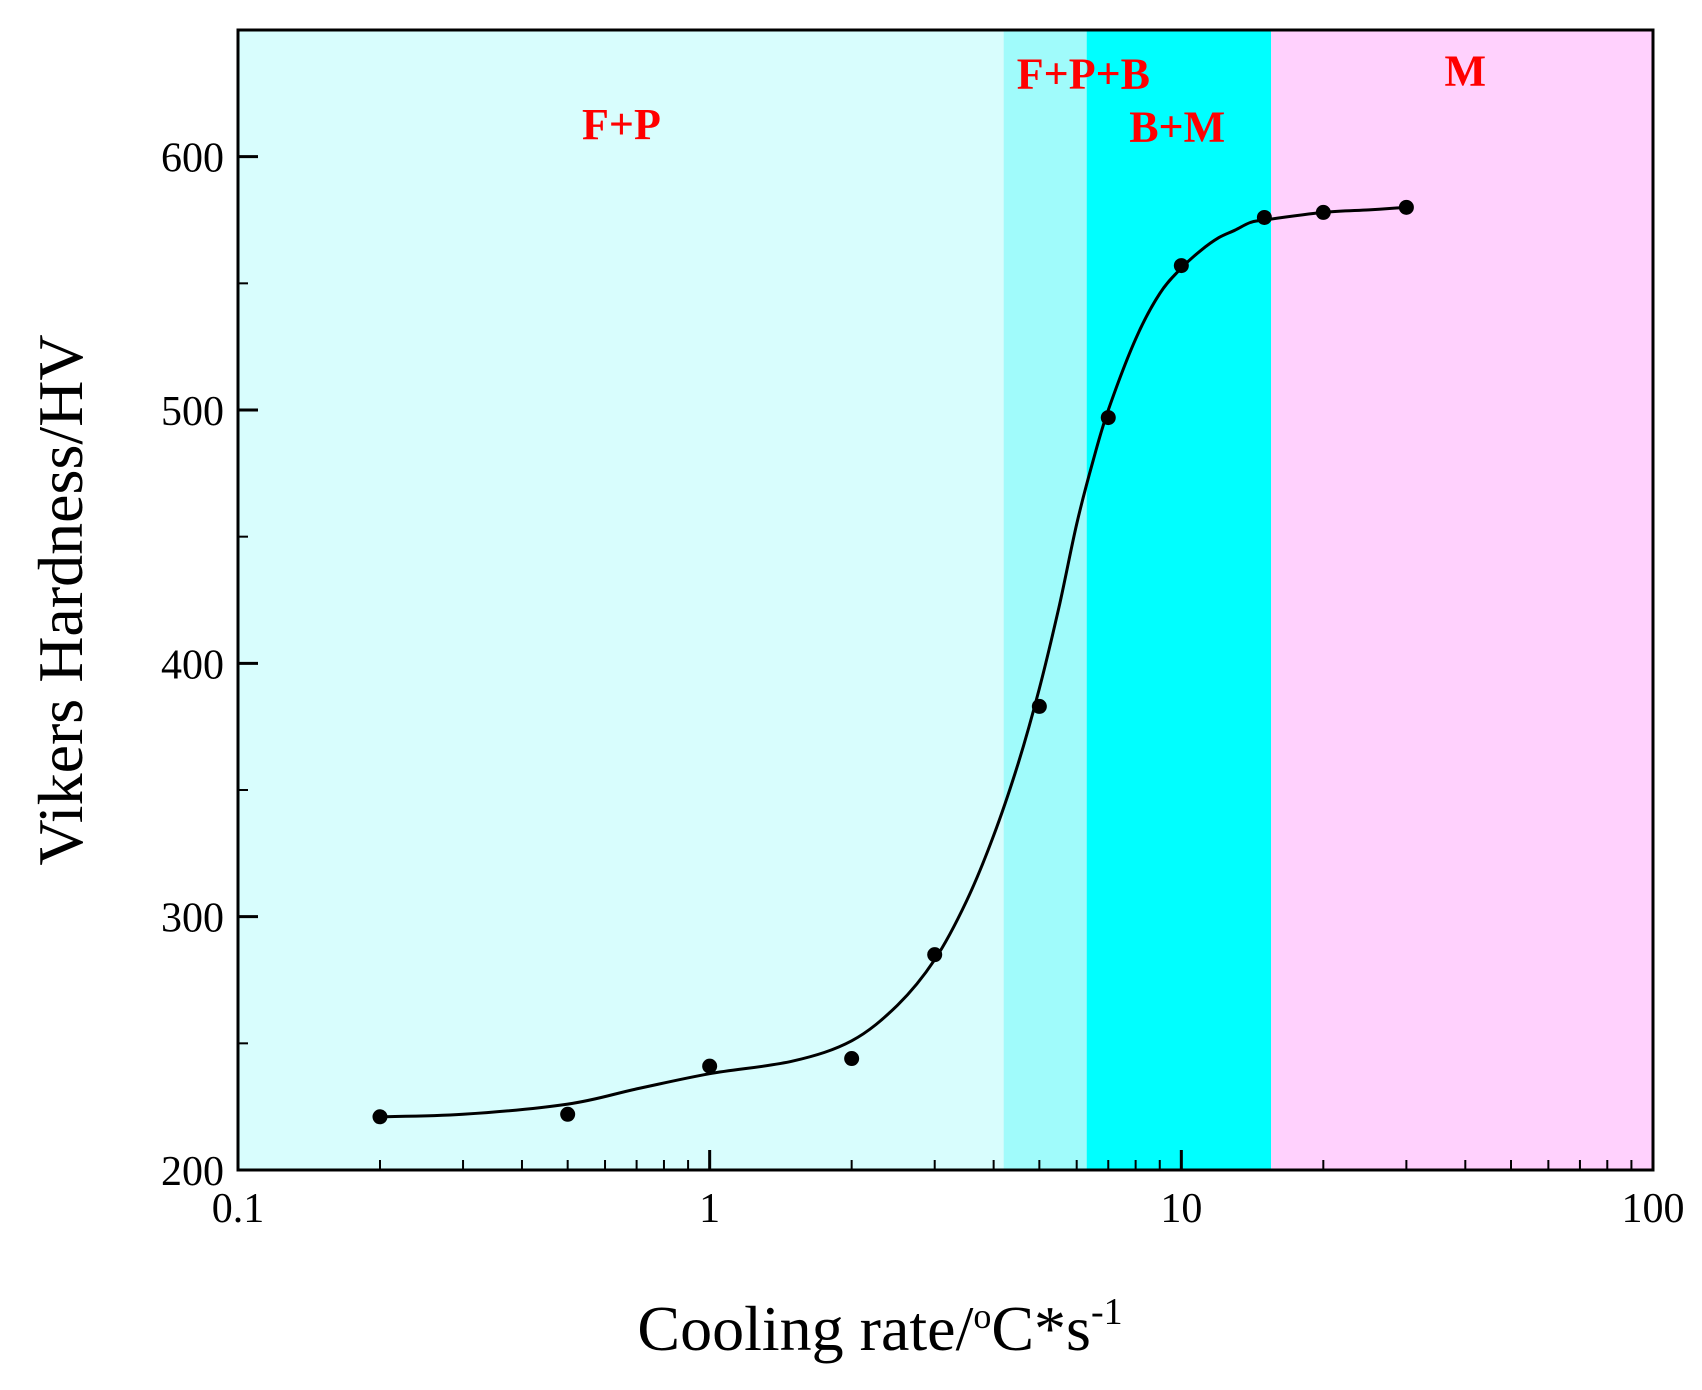 This screenshot has width=1702, height=1390. What do you see at coordinates (709, 1209) in the screenshot?
I see `x-tick-label: 1` at bounding box center [709, 1209].